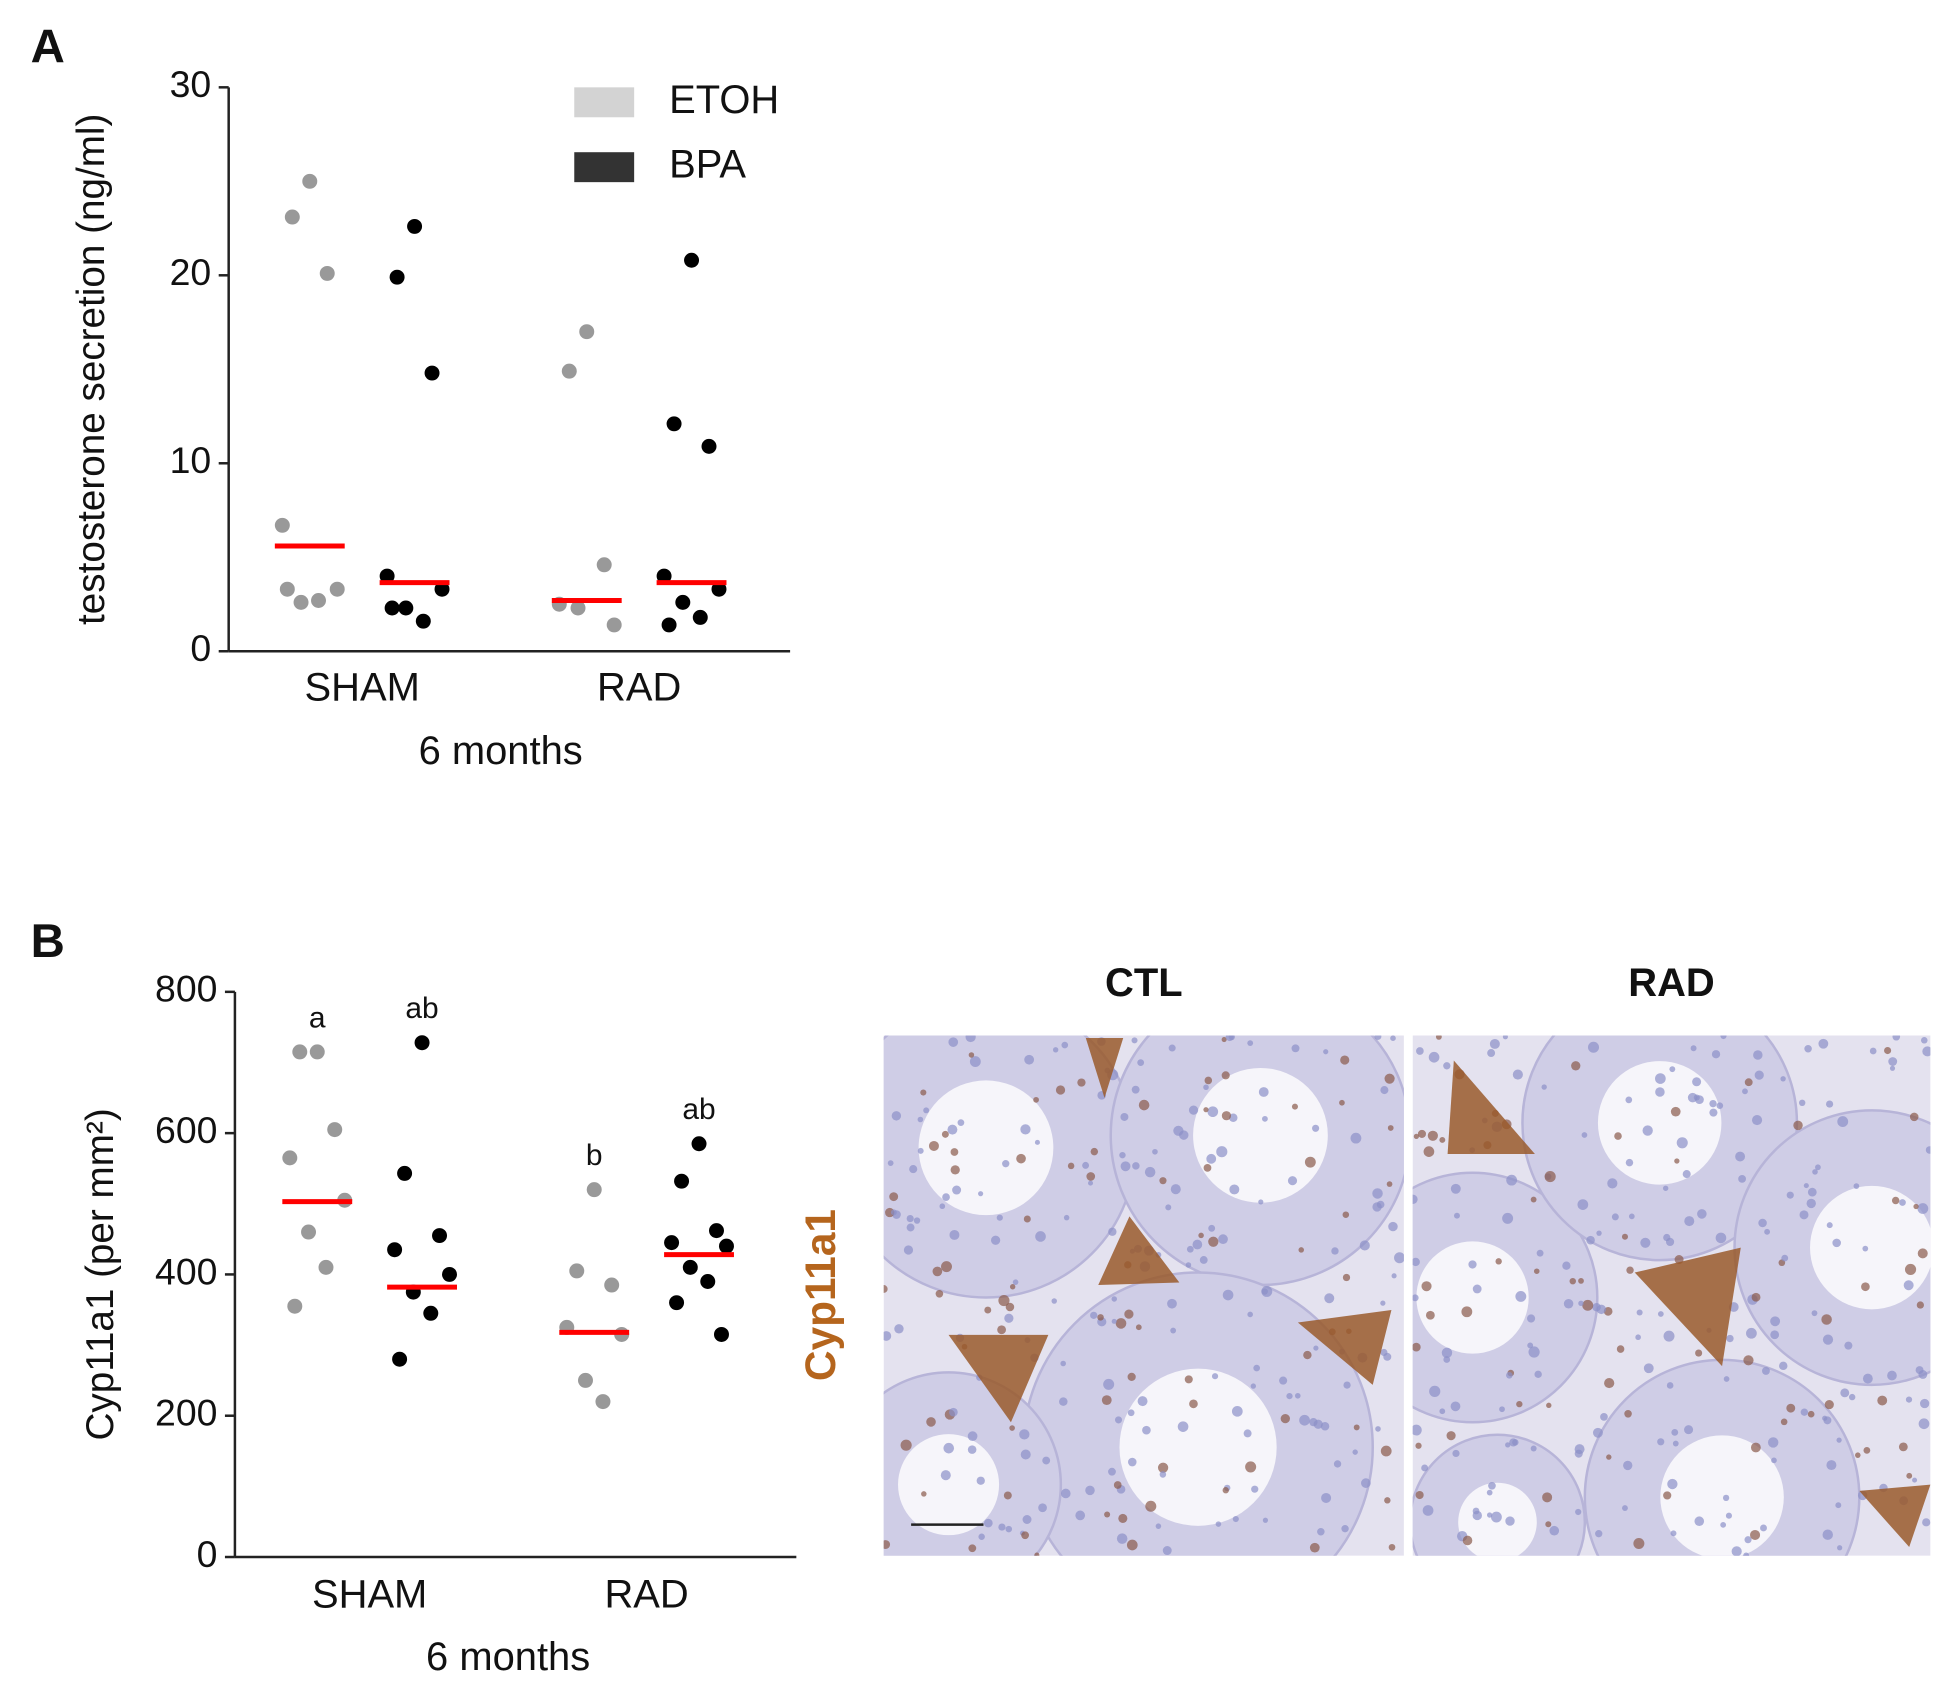 The height and width of the screenshot is (1693, 1947). What do you see at coordinates (604, 167) in the screenshot?
I see `legend-swatch` at bounding box center [604, 167].